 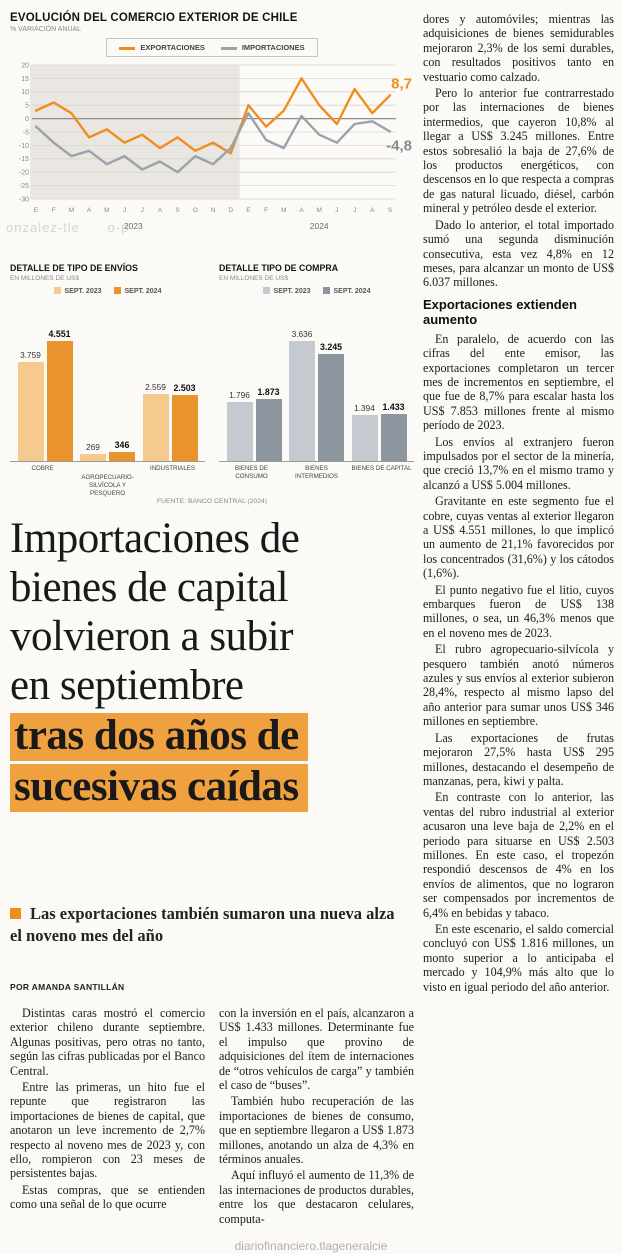 I want to click on exportaciones-line-swatch, so click(x=127, y=48).